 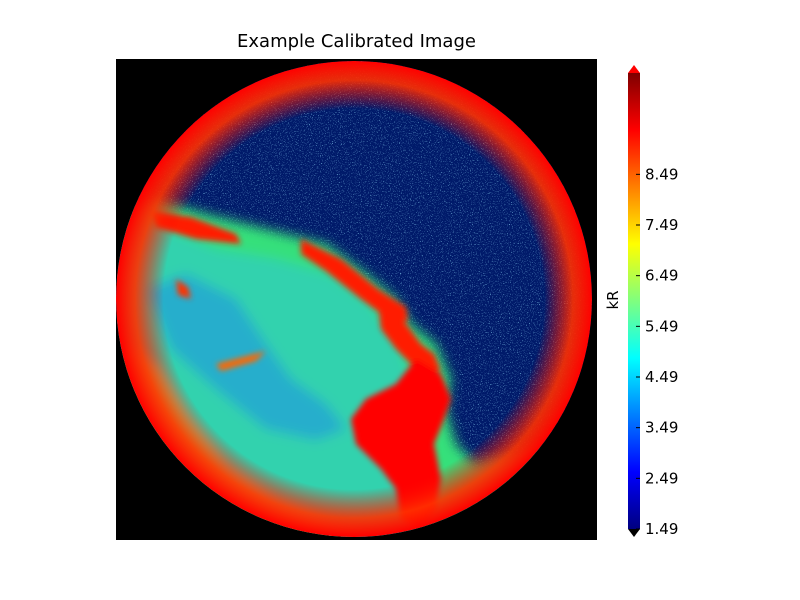 What do you see at coordinates (661, 377) in the screenshot?
I see `colorbar-tick-label: 4.49` at bounding box center [661, 377].